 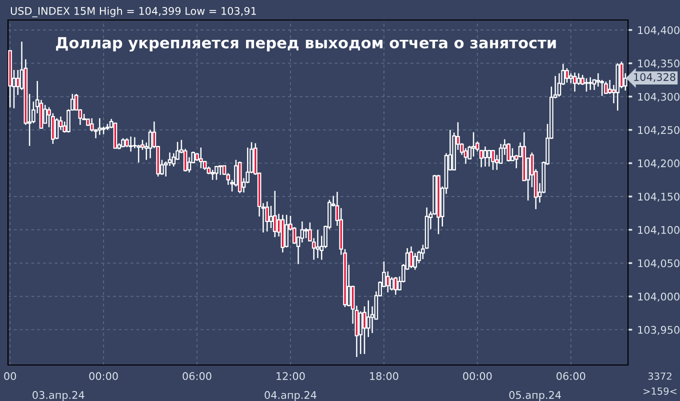 What do you see at coordinates (660, 391) in the screenshot?
I see `text: >159<` at bounding box center [660, 391].